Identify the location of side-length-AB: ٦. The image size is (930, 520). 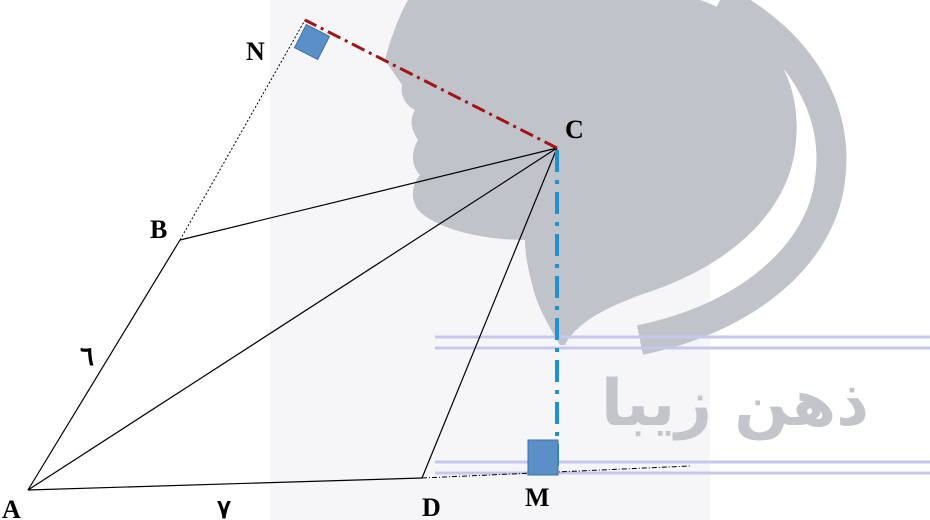
(87, 356).